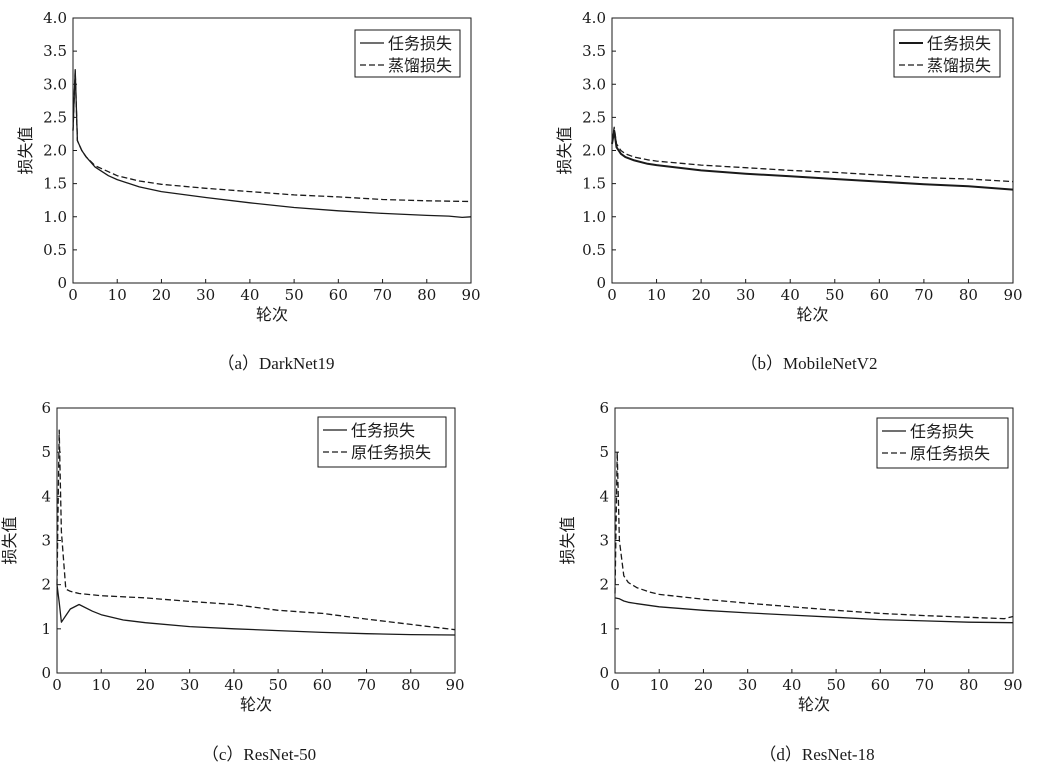  I want to click on caption-c: （c）ResNet-50, so click(259, 754).